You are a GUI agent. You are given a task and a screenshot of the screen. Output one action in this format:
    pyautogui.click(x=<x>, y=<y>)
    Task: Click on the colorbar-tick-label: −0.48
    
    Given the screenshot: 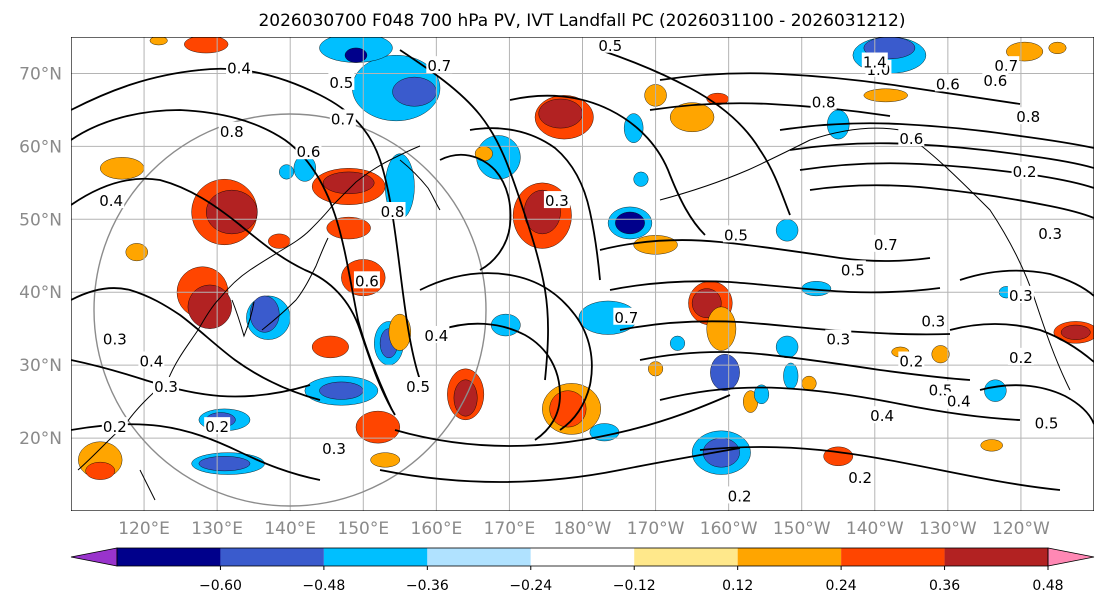 What is the action you would take?
    pyautogui.click(x=323, y=586)
    